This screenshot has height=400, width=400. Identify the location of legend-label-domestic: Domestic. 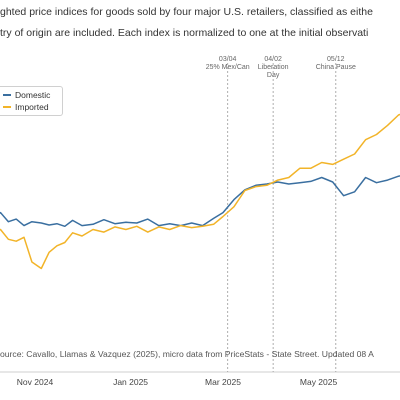
(33, 95).